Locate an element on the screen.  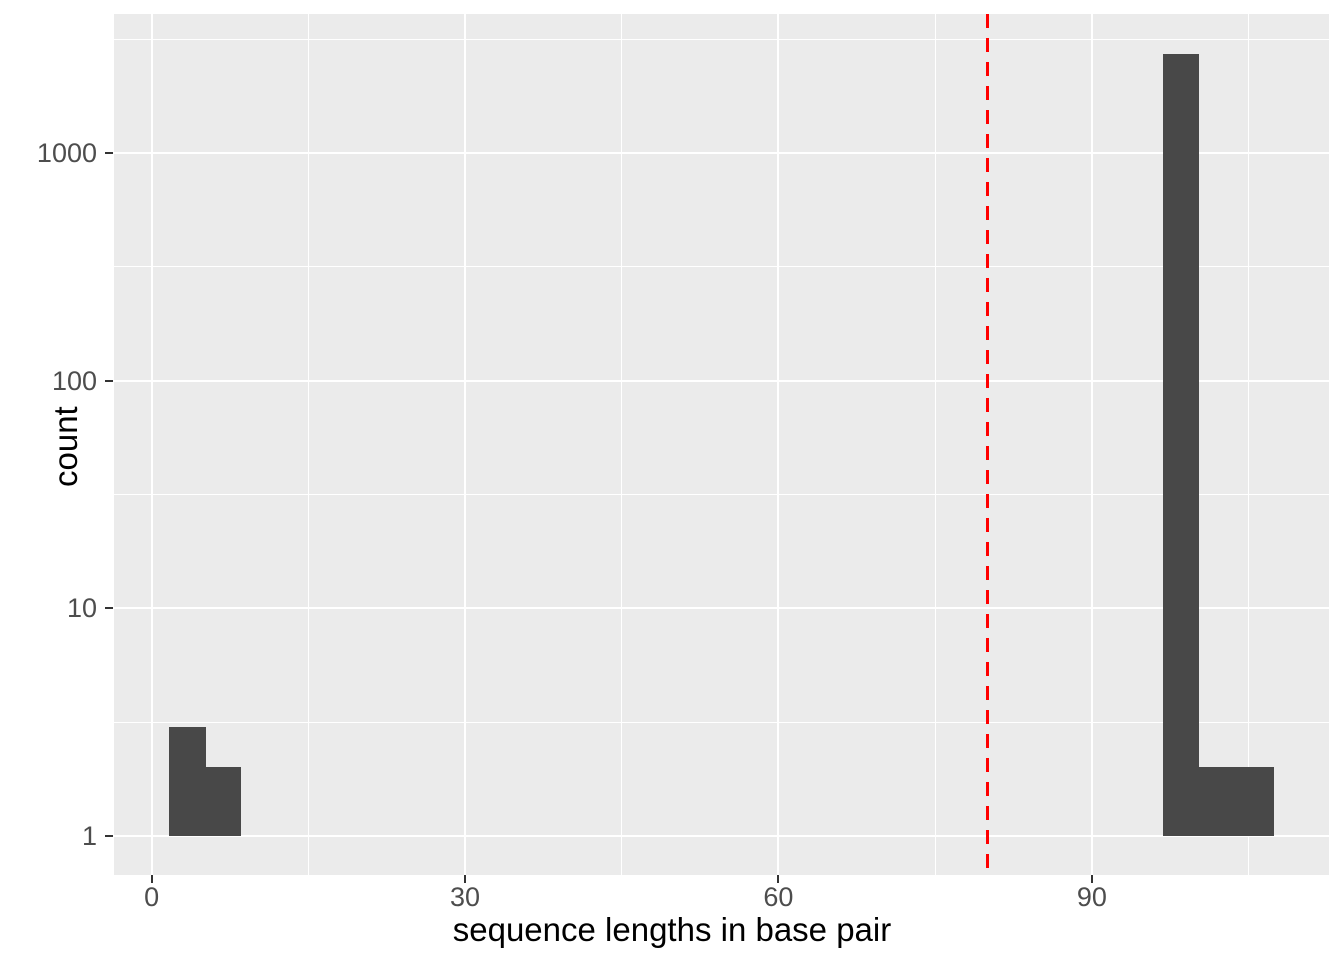
x-tick-label: 0 is located at coordinates (152, 897).